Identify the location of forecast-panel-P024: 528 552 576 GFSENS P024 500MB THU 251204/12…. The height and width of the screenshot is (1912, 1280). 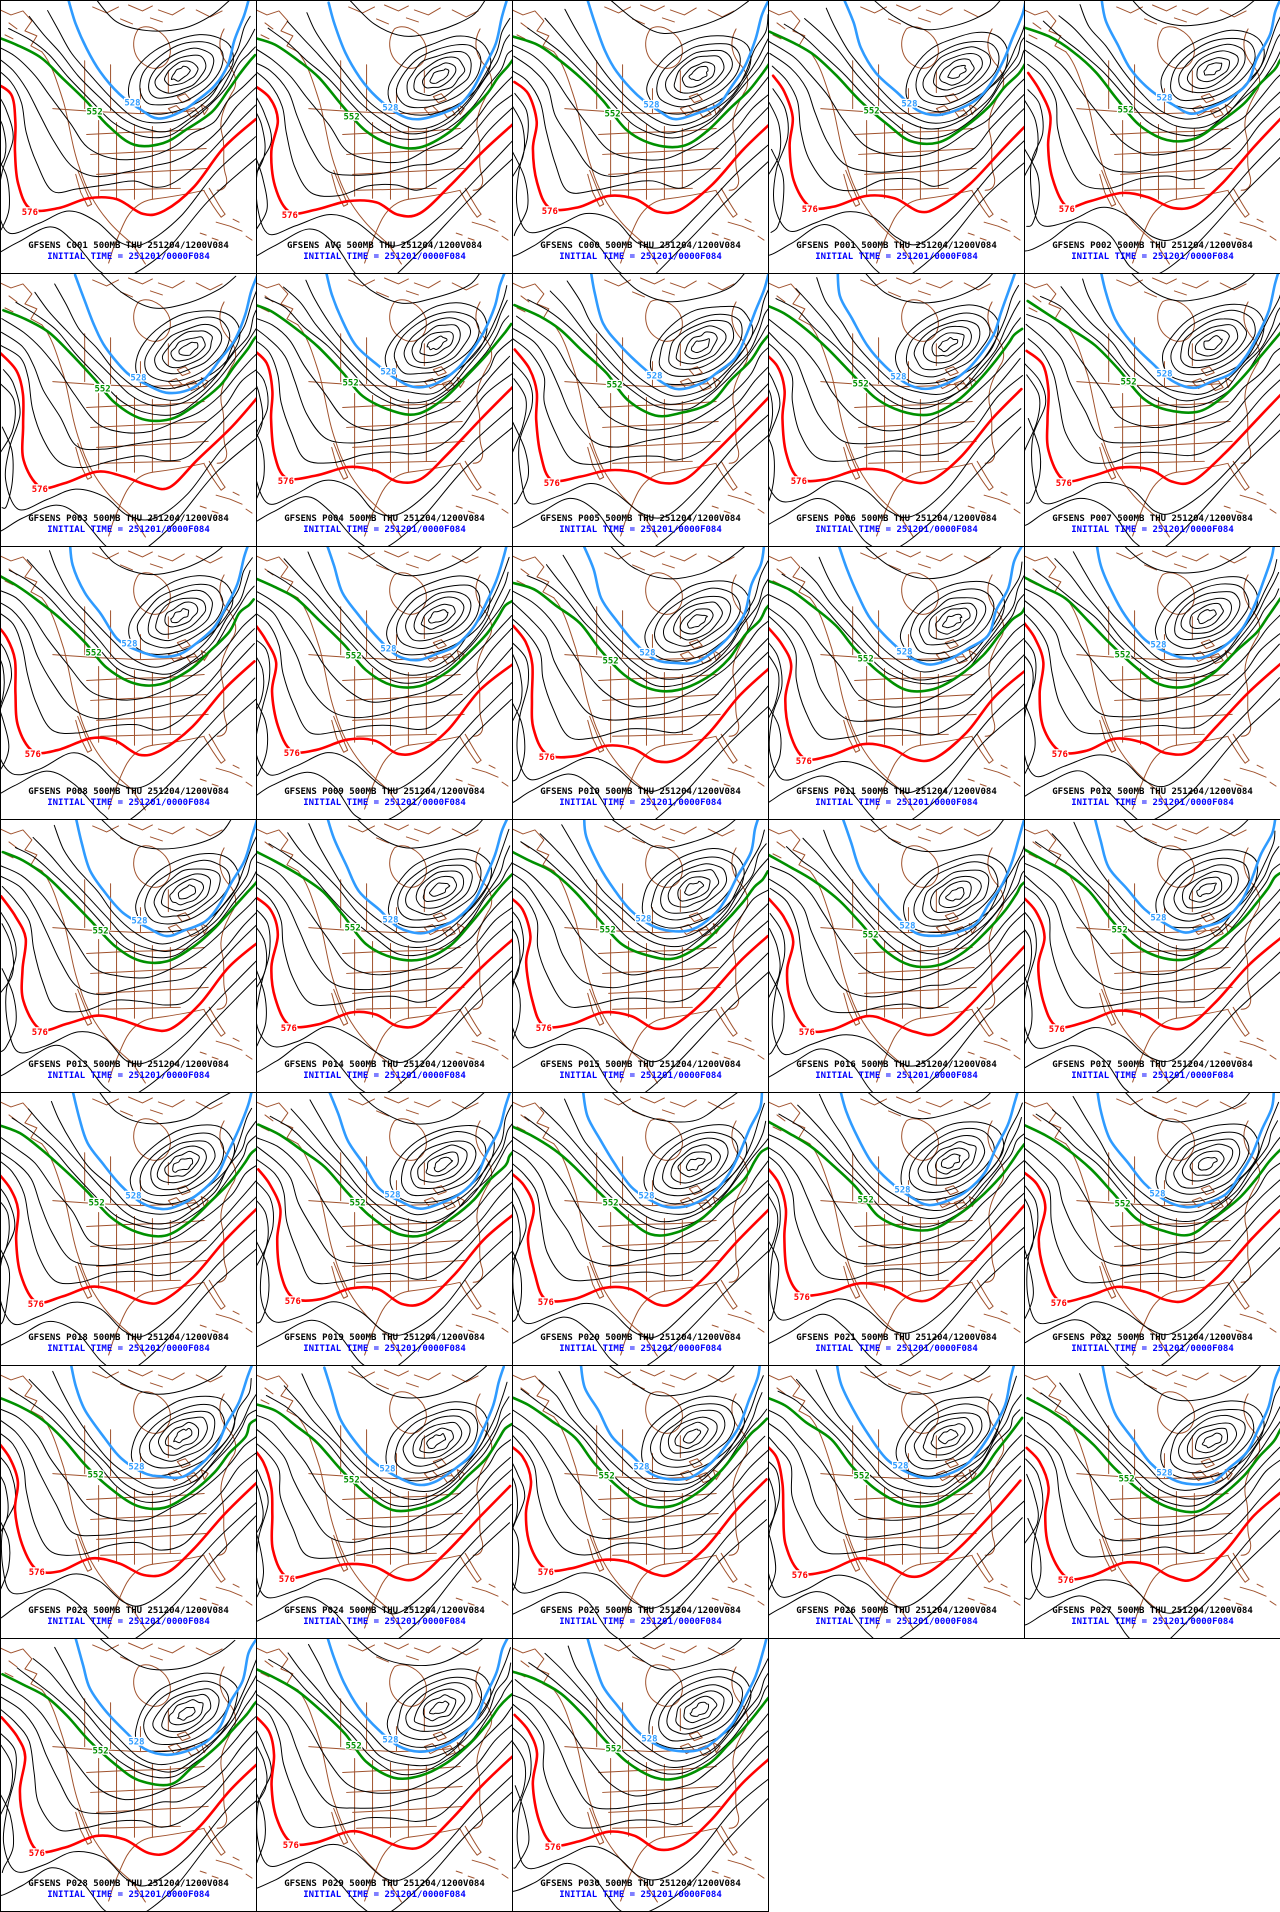
(385, 1502).